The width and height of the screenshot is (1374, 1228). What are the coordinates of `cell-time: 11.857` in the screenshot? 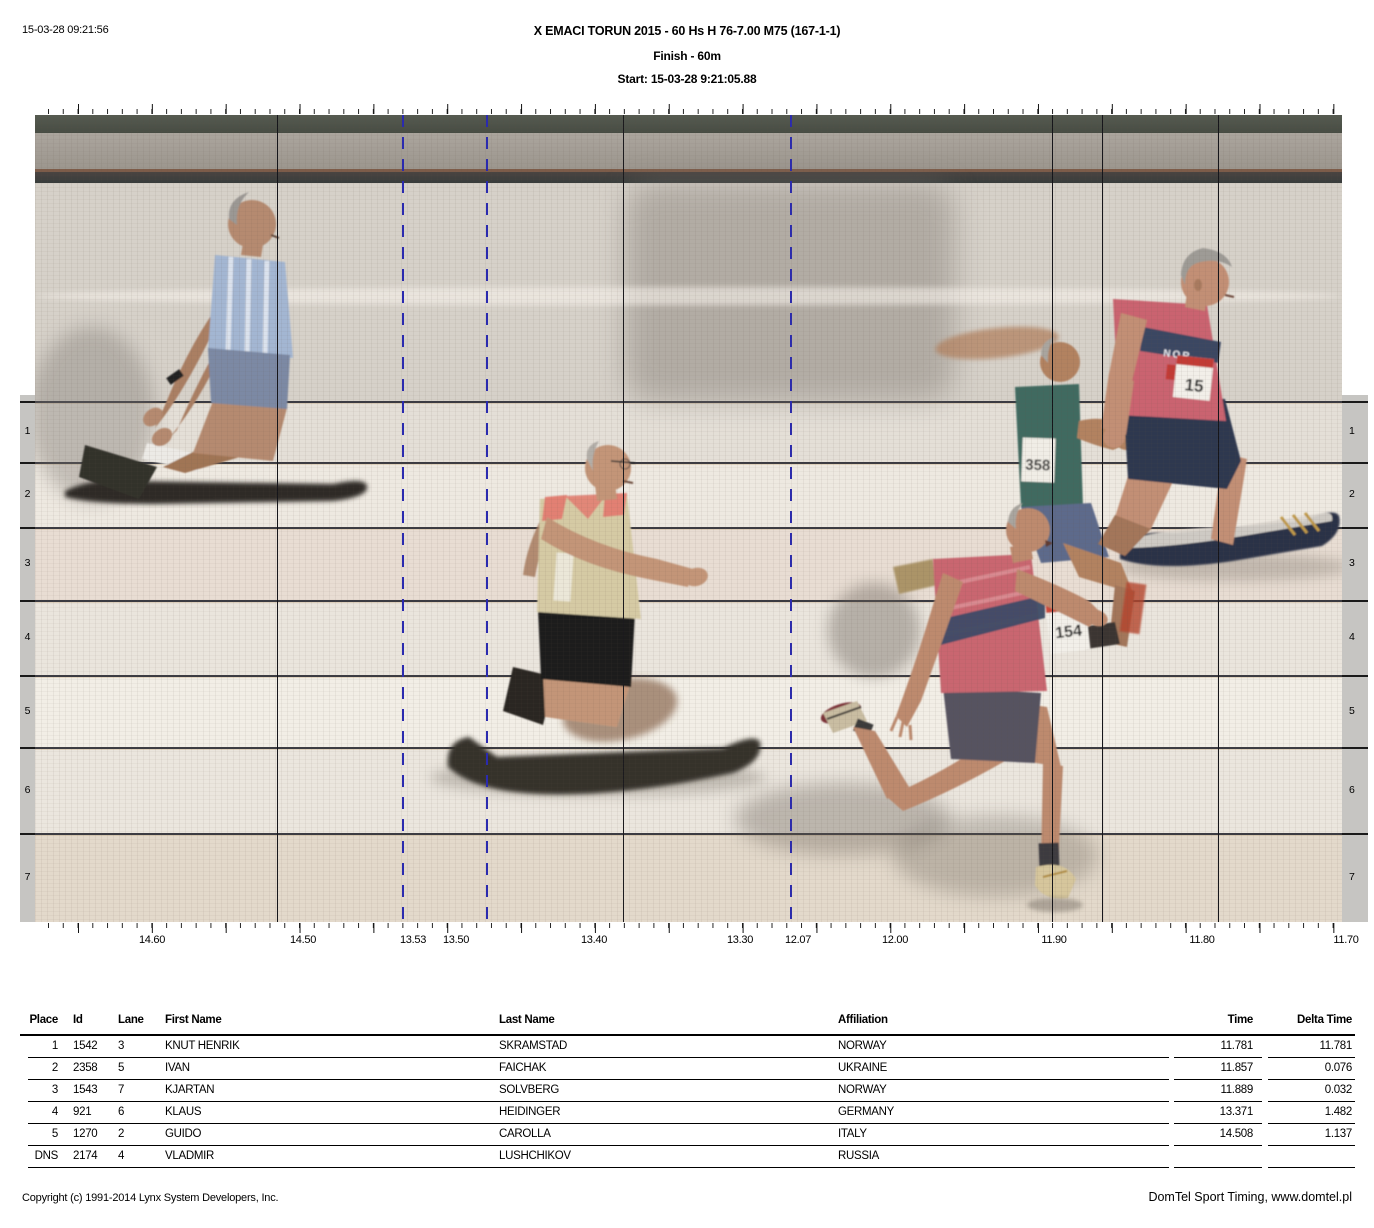 It's located at (1236, 1068).